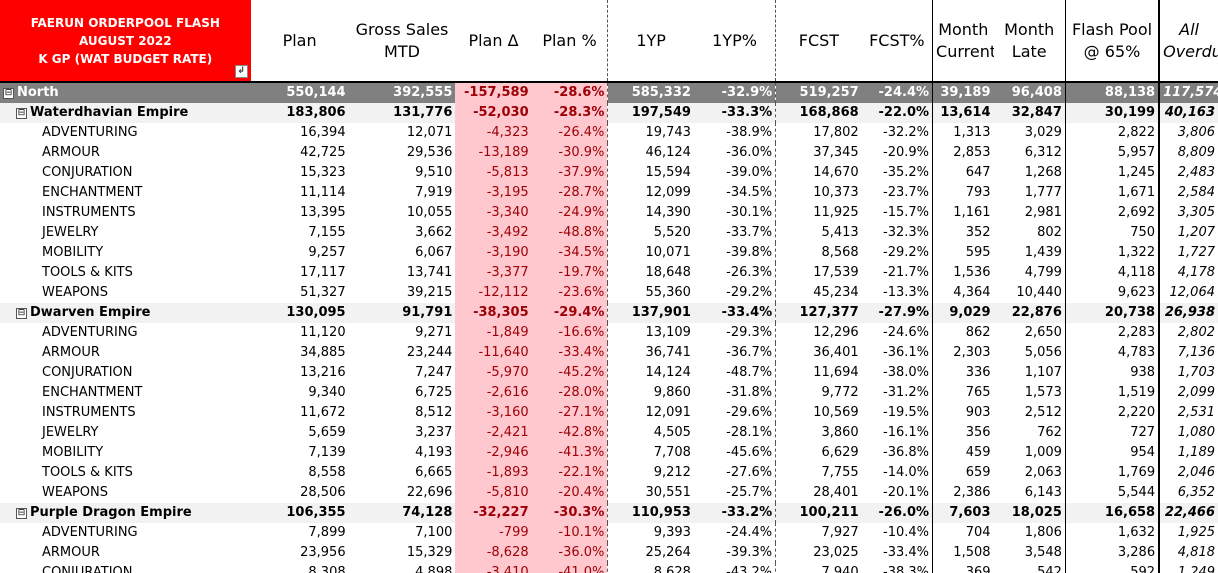 The image size is (1218, 573). Describe the element at coordinates (1043, 152) in the screenshot. I see `cell-month-late: 6,312` at that location.